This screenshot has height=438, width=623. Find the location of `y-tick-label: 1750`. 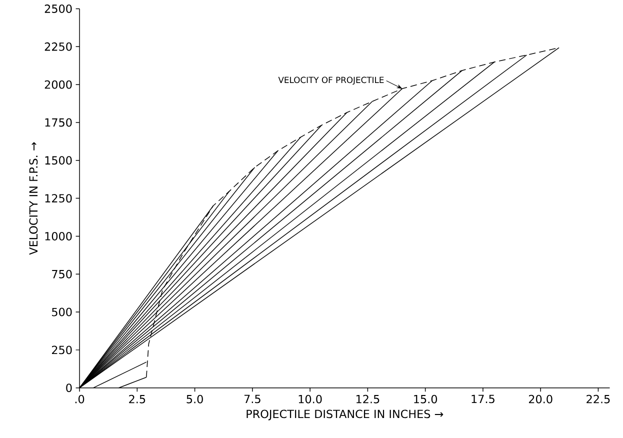

y-tick-label: 1750 is located at coordinates (58, 122).